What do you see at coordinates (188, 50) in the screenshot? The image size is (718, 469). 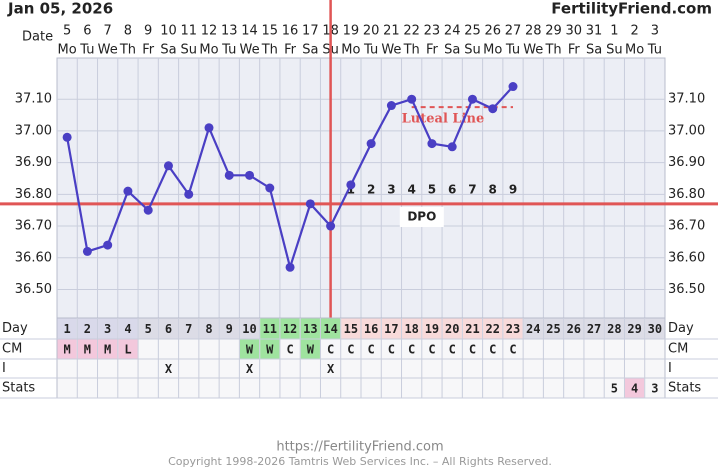 I see `weekday-label: Su` at bounding box center [188, 50].